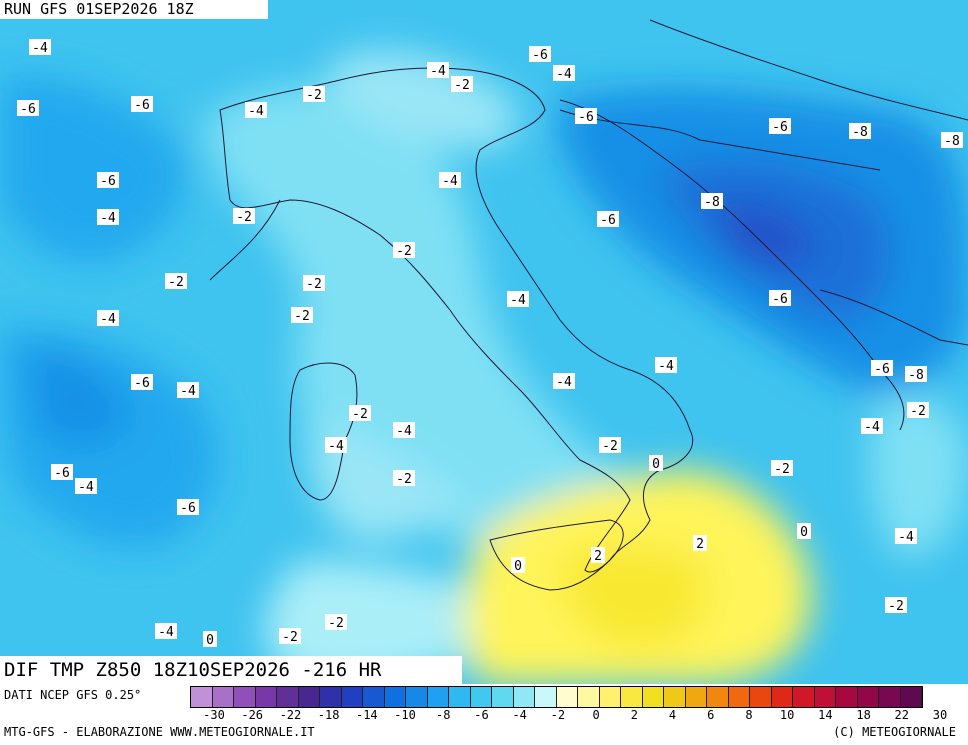  What do you see at coordinates (672, 715) in the screenshot?
I see `colorbar-tick-label: 4` at bounding box center [672, 715].